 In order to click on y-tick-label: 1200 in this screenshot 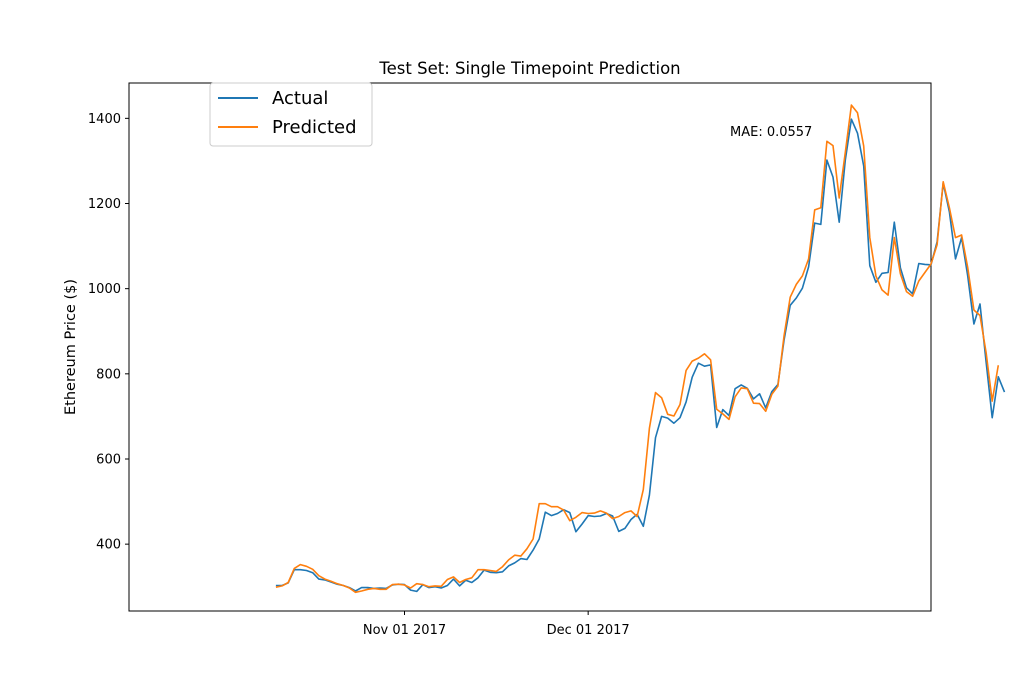, I will do `click(104, 204)`.